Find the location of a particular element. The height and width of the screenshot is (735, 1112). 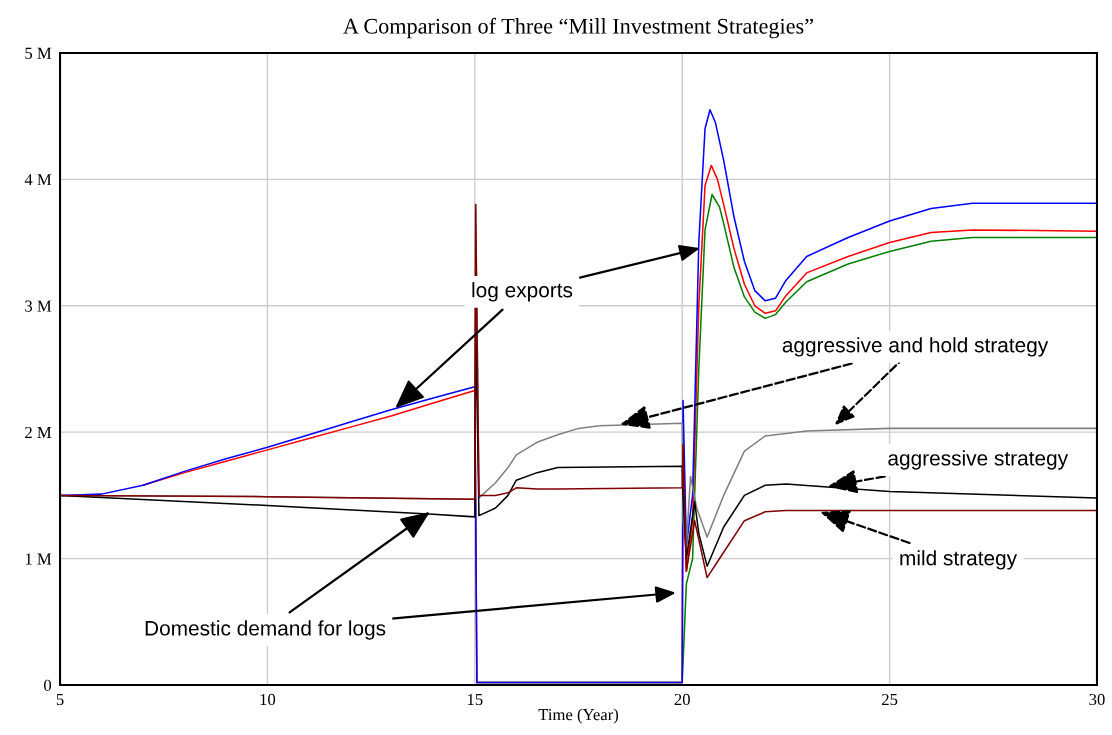

x-tick-label: 15 is located at coordinates (475, 699).